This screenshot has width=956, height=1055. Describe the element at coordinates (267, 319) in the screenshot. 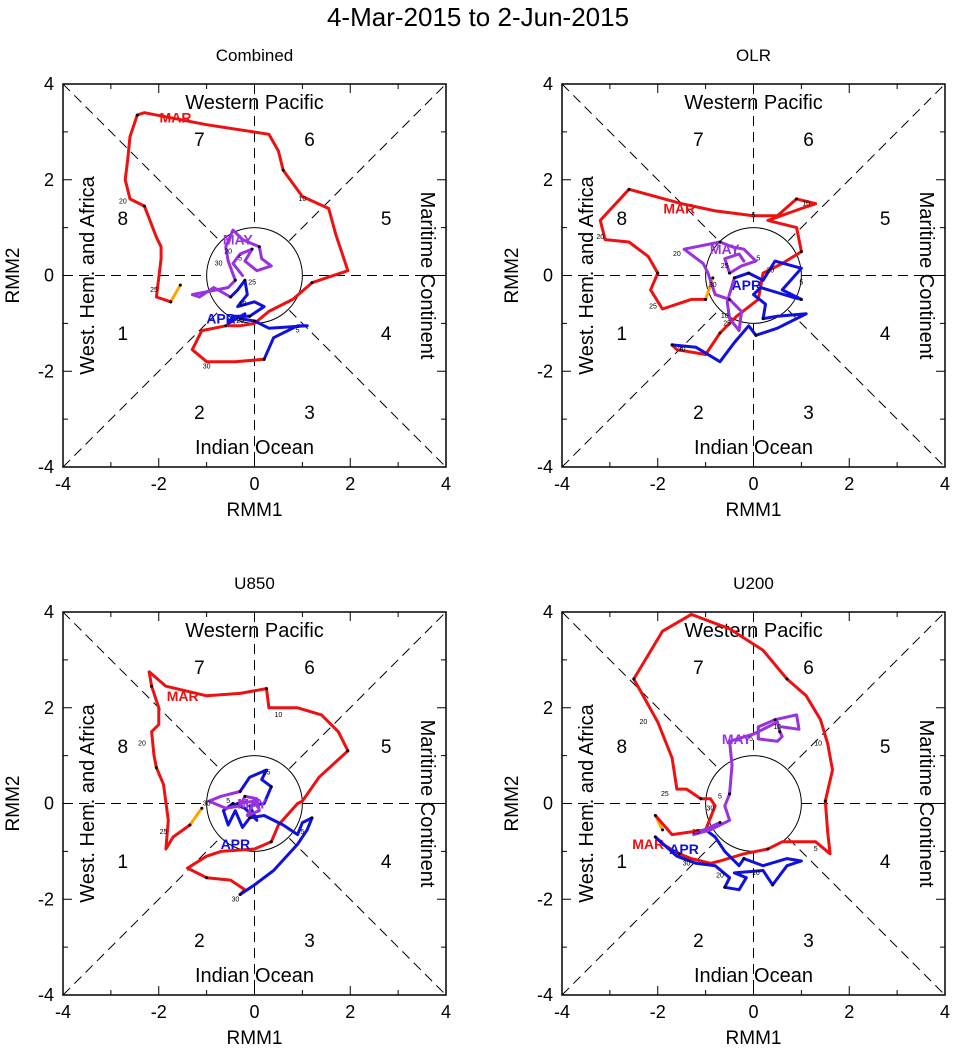

I see `trajectory-apr` at that location.